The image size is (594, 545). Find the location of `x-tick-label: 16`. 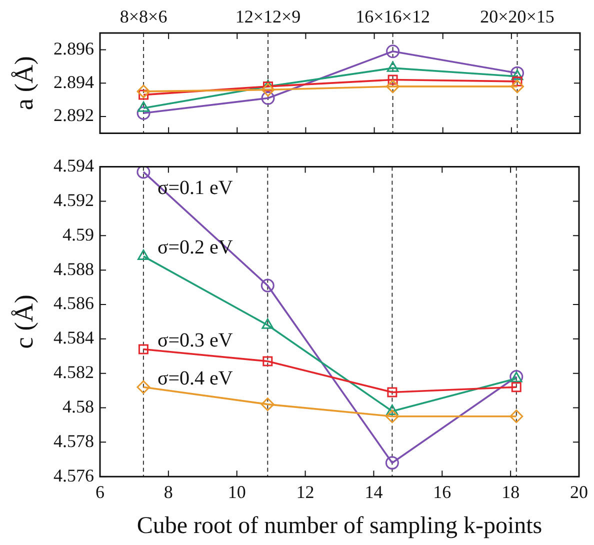

x-tick-label: 16 is located at coordinates (442, 492).